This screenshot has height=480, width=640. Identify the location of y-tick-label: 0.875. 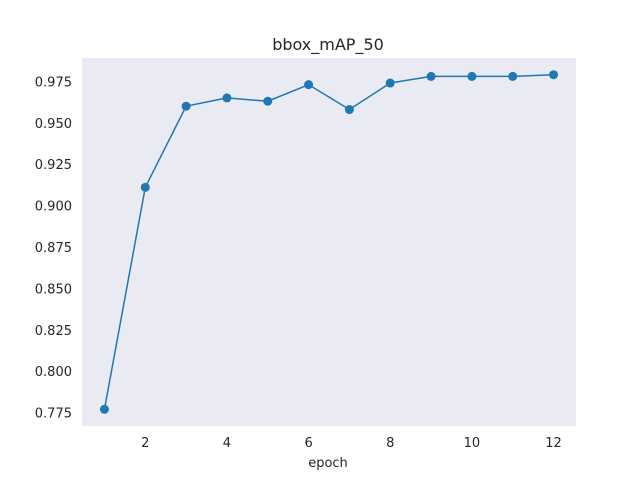
(53, 248).